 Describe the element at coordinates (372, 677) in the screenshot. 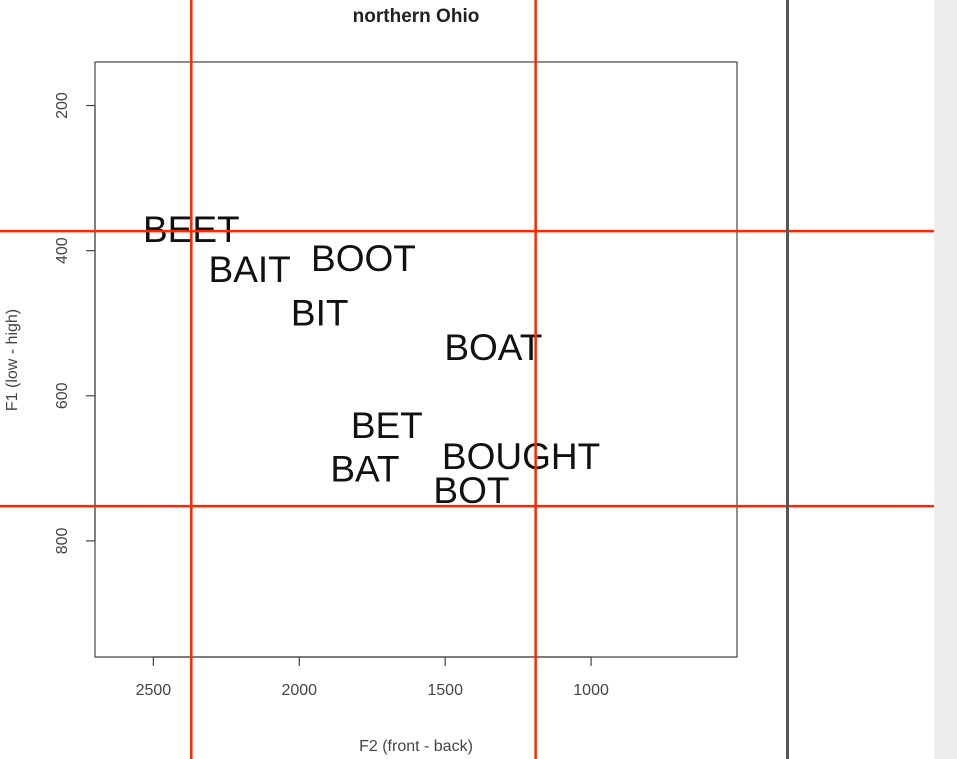

I see `x-axis: 2500 2000 1500 1000` at that location.